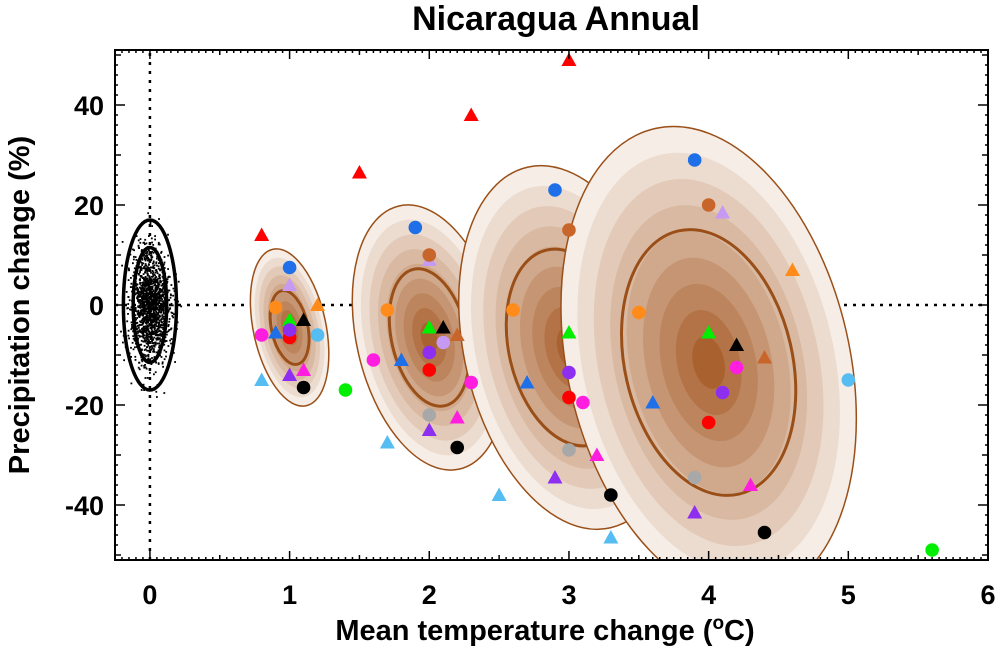 The height and width of the screenshot is (652, 1000). Describe the element at coordinates (568, 595) in the screenshot. I see `x-tick-label: 3` at that location.